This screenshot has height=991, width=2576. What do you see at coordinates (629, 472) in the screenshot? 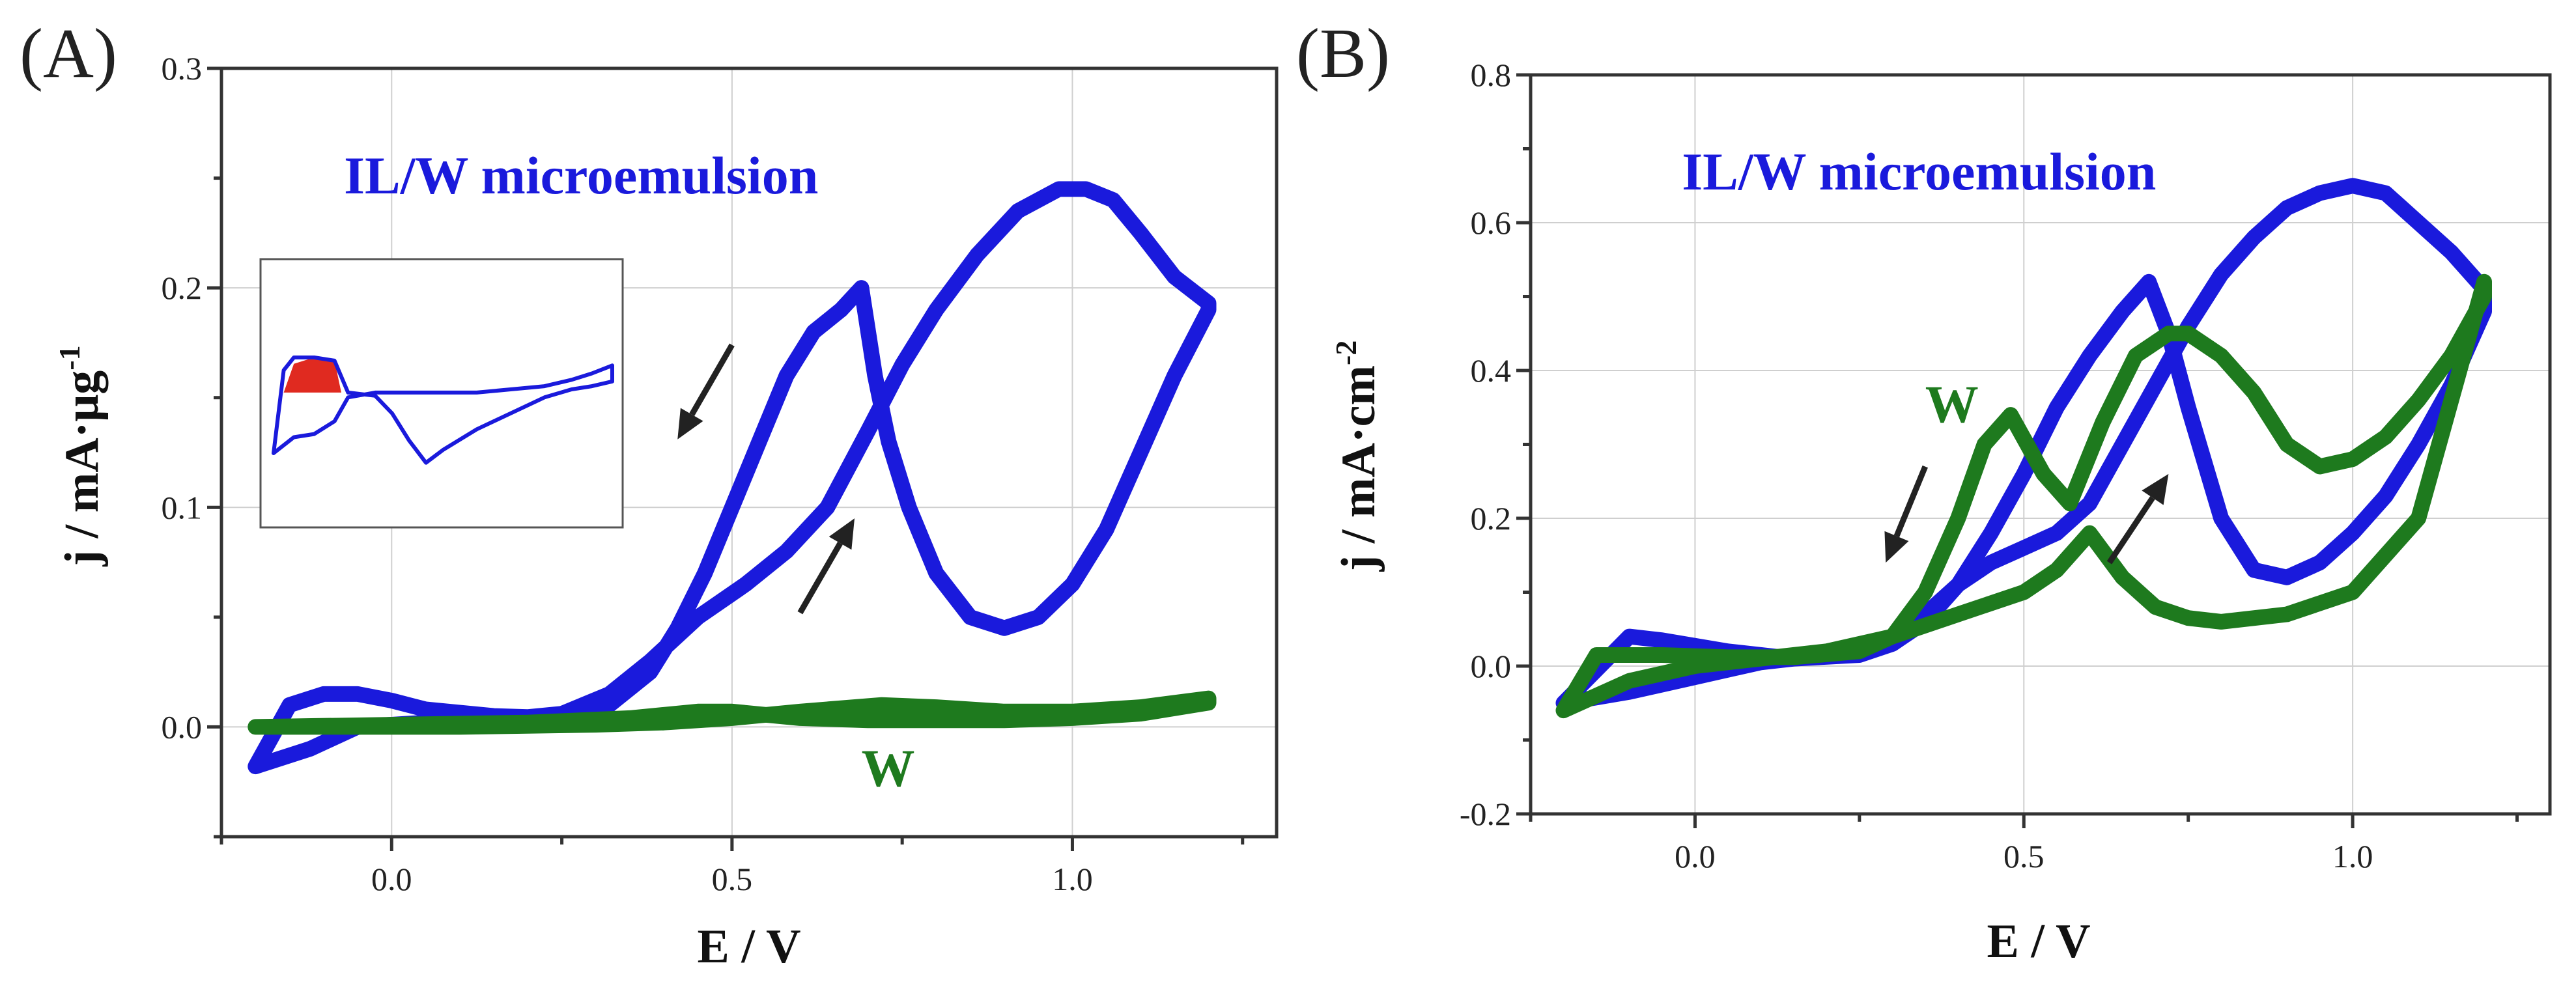
I see `panel-a-annotations: IL/W microemulsion W` at bounding box center [629, 472].